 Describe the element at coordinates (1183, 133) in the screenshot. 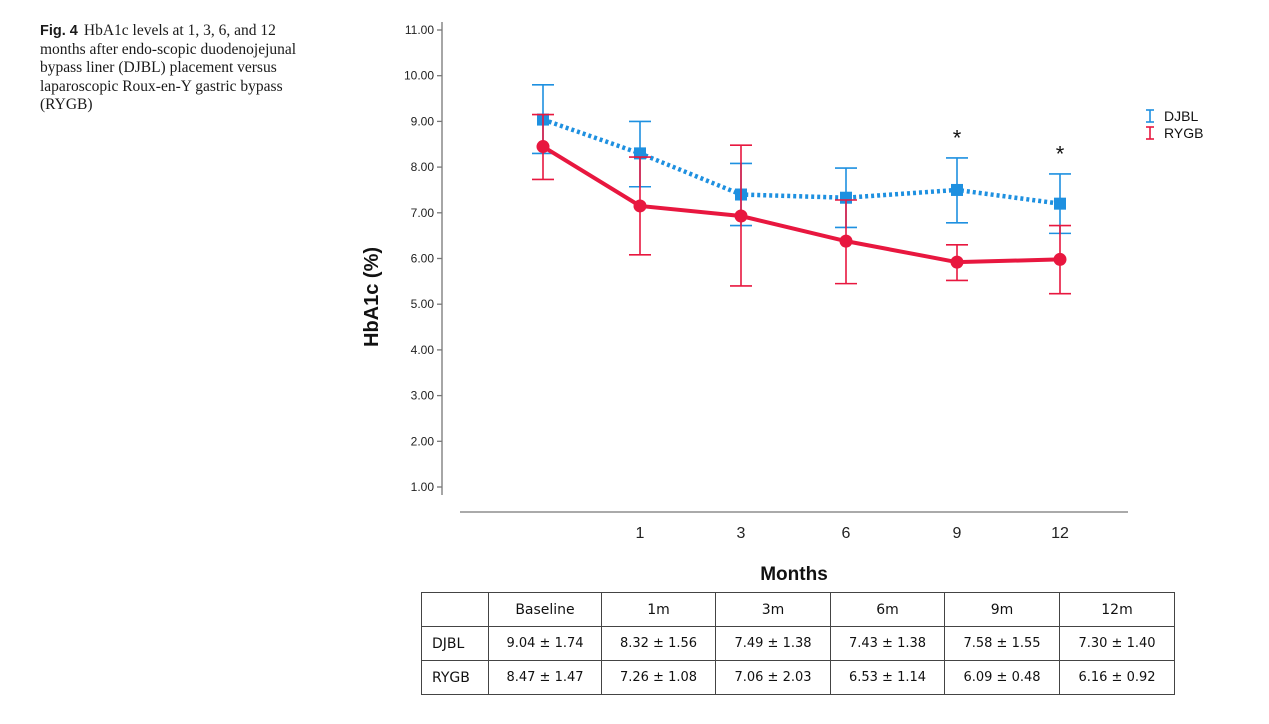

I see `legend-label: RYGB` at that location.